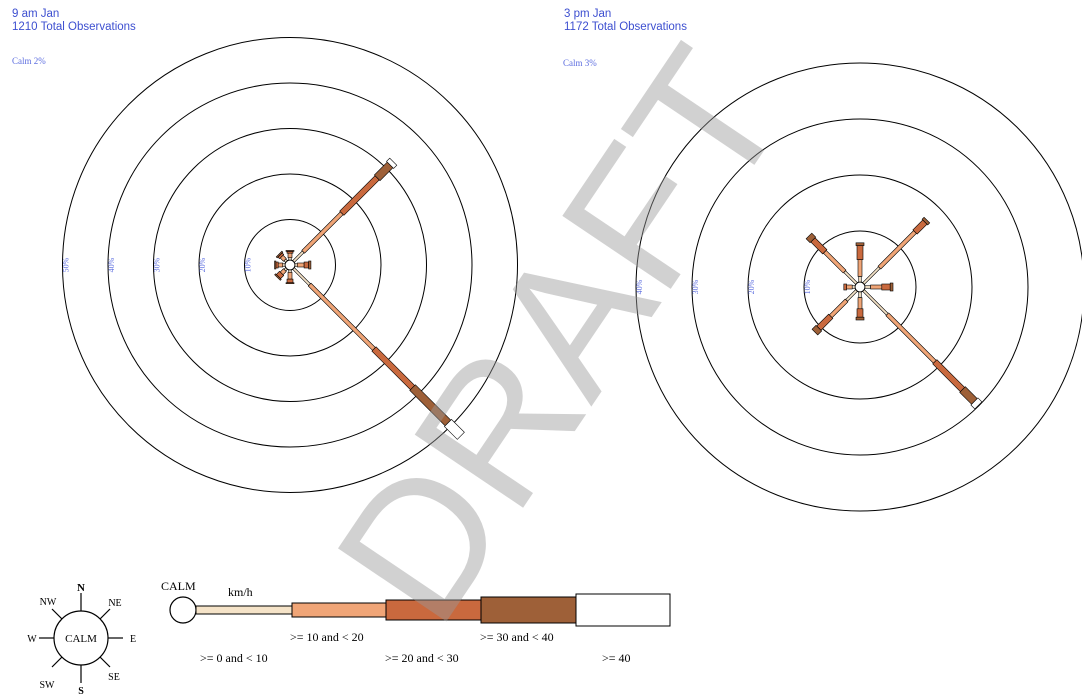 The height and width of the screenshot is (698, 1082). I want to click on rose2-calm-label: Calm 3%, so click(580, 63).